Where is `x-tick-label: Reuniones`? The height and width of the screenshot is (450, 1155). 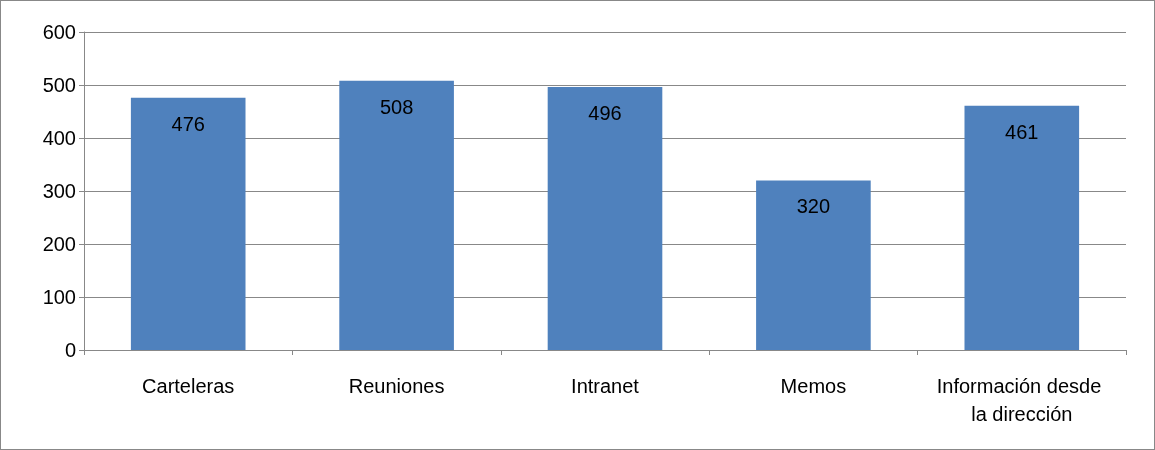 x-tick-label: Reuniones is located at coordinates (396, 386).